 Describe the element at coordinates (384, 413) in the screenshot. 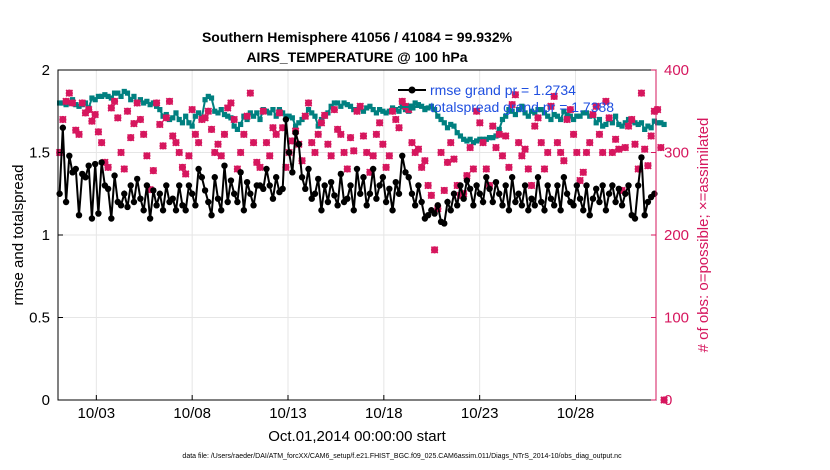

I see `x-tick-label: 10/18` at that location.